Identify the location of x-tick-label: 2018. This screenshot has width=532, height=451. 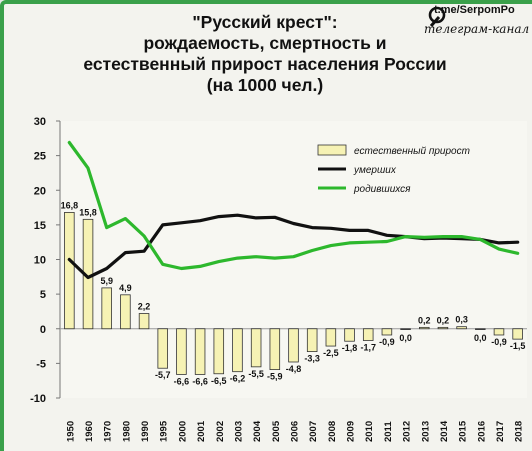
(519, 431).